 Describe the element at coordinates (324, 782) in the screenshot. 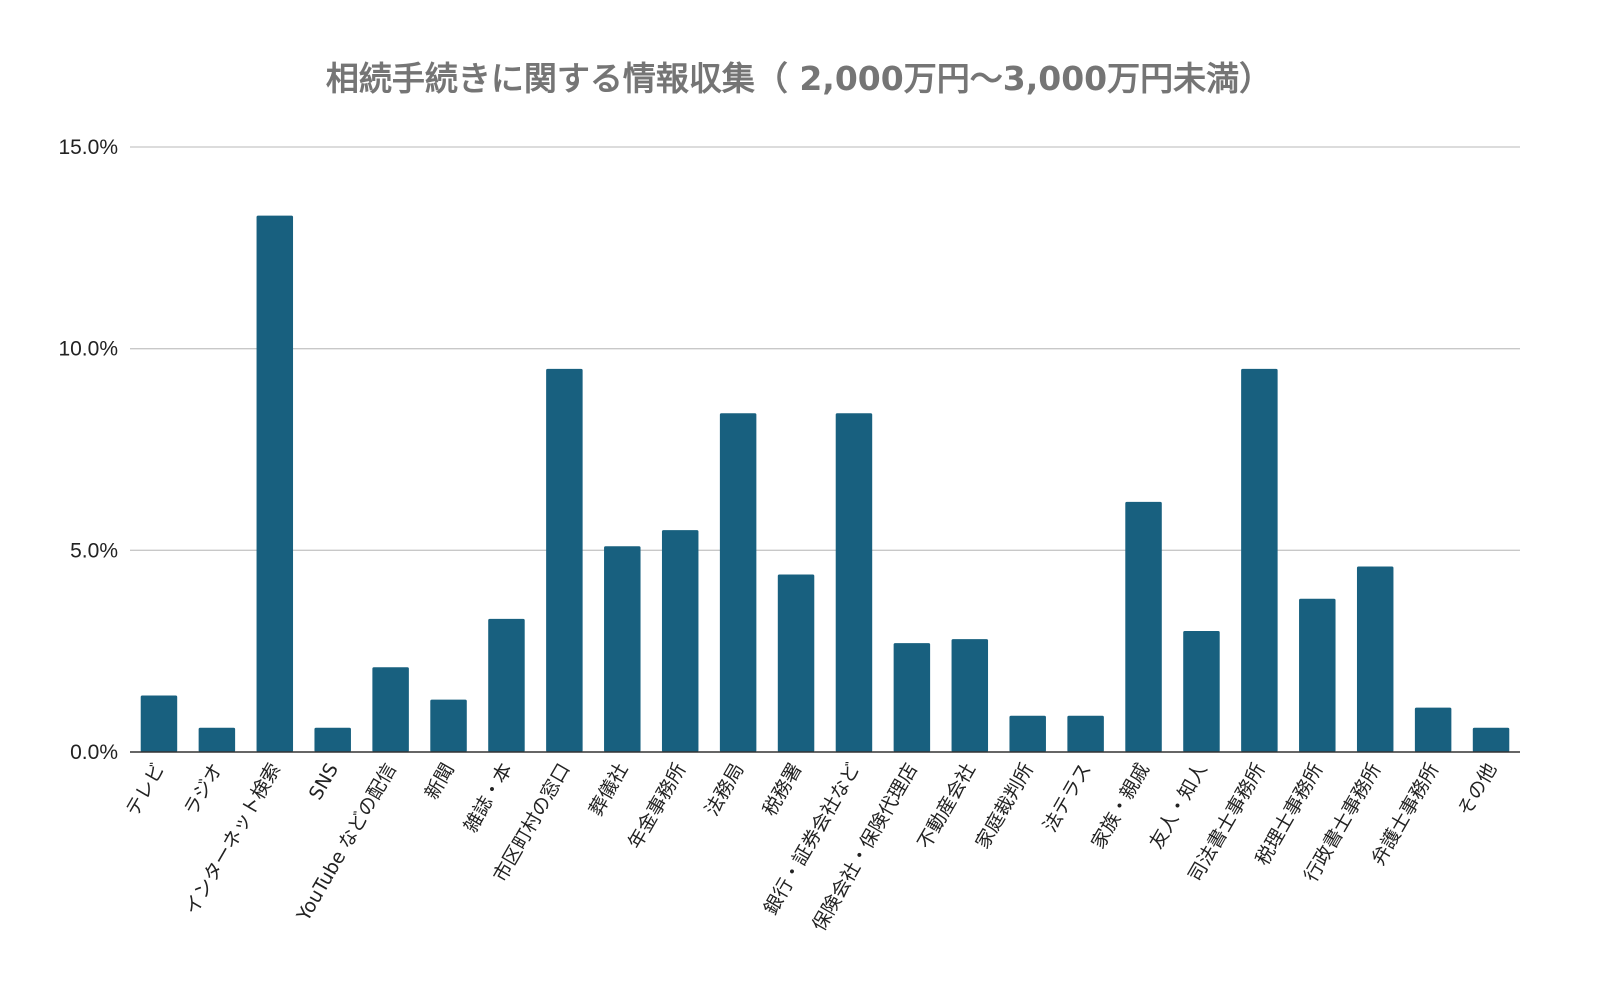

I see `x-category-label: SNS` at that location.